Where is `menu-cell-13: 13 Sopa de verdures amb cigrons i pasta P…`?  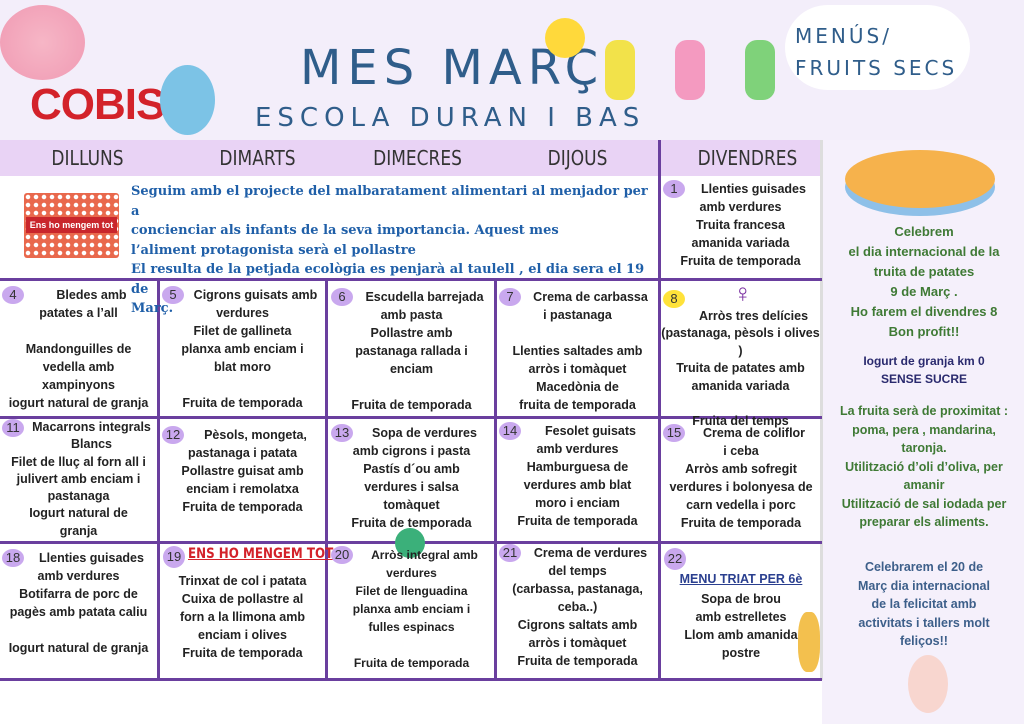
menu-cell-13: 13 Sopa de verdures amb cigrons i pasta P… is located at coordinates (411, 476).